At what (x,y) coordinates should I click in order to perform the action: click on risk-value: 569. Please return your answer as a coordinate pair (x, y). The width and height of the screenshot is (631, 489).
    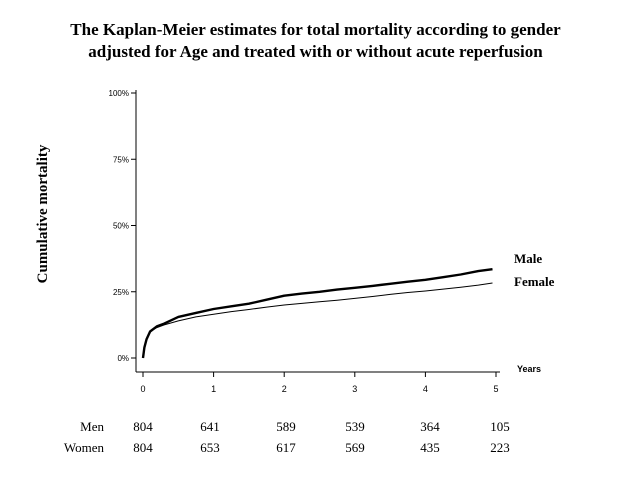
    Looking at the image, I should click on (355, 447).